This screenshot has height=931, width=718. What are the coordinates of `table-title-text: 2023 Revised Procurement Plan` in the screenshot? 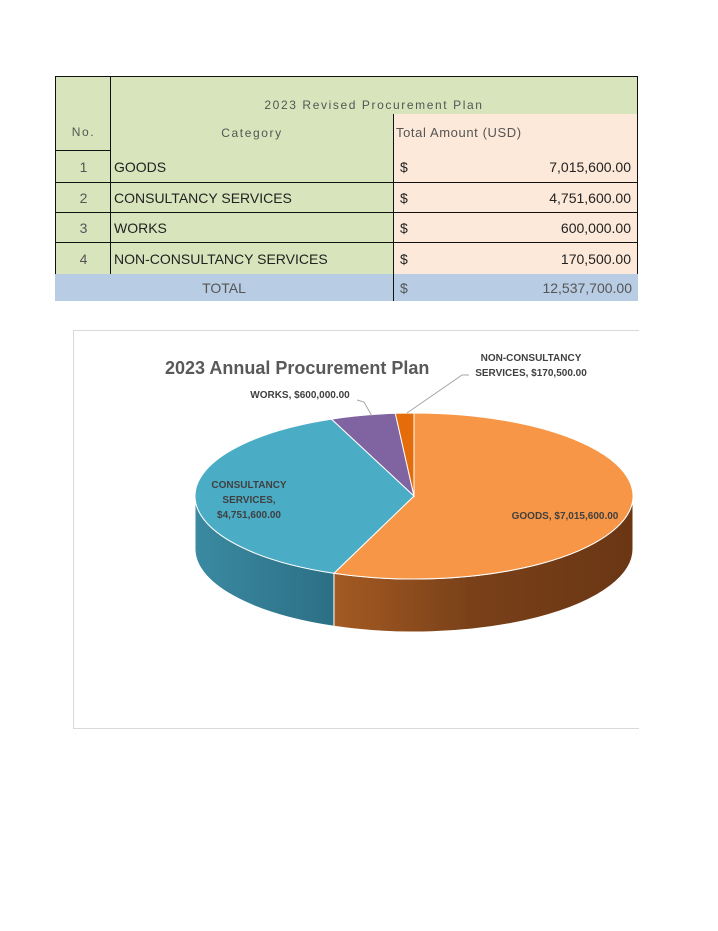 It's located at (374, 105).